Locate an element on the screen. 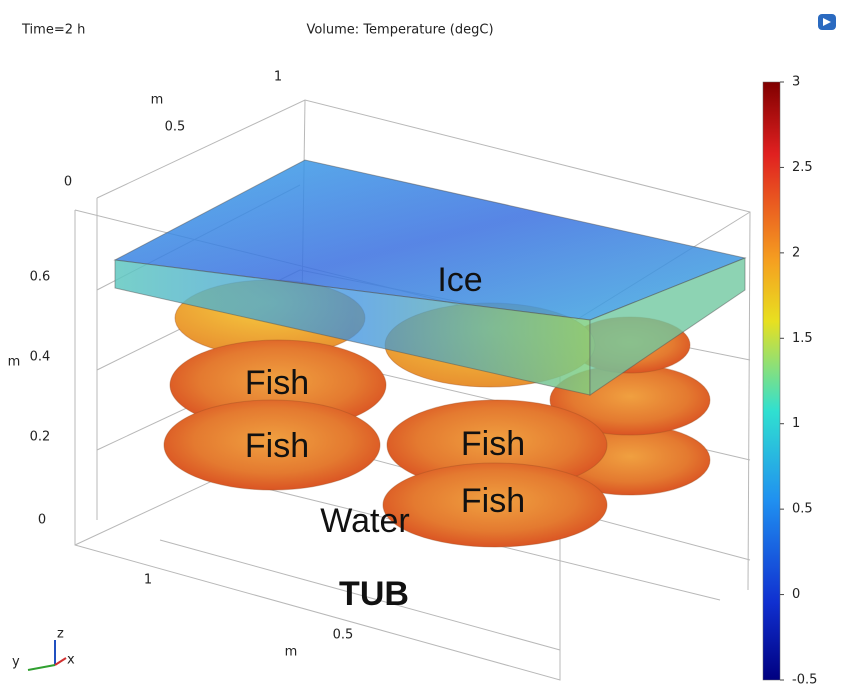 This screenshot has height=693, width=847. colorbar-tick-label: 3 is located at coordinates (796, 82).